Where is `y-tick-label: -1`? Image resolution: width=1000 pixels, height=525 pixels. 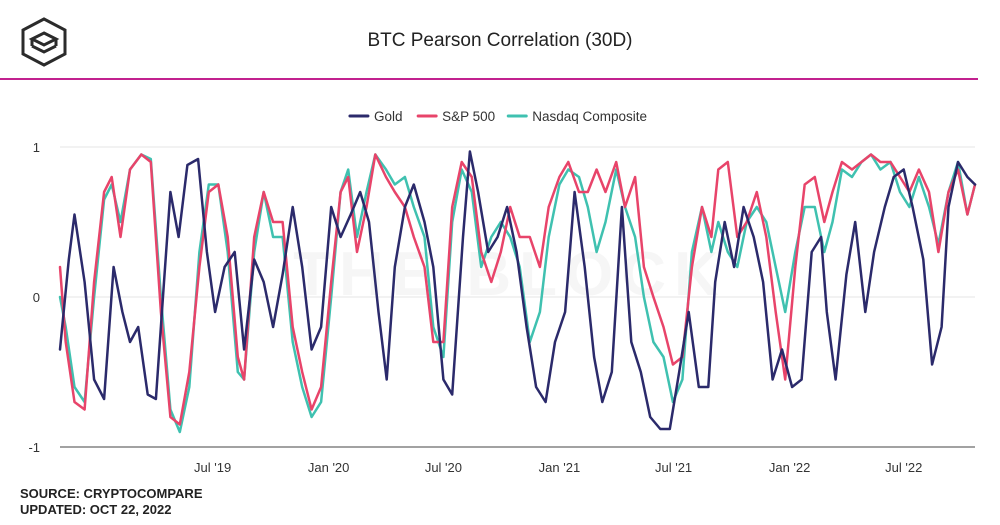 y-tick-label: -1 is located at coordinates (34, 447).